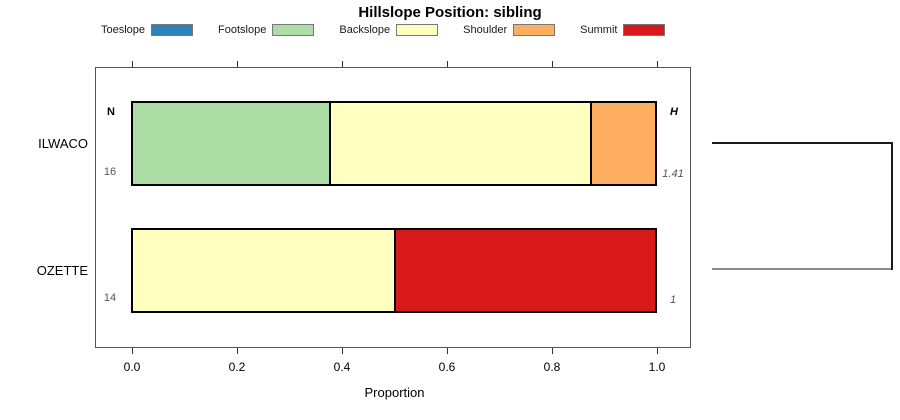 The height and width of the screenshot is (420, 900). What do you see at coordinates (394, 392) in the screenshot?
I see `x-axis-title: Proportion` at bounding box center [394, 392].